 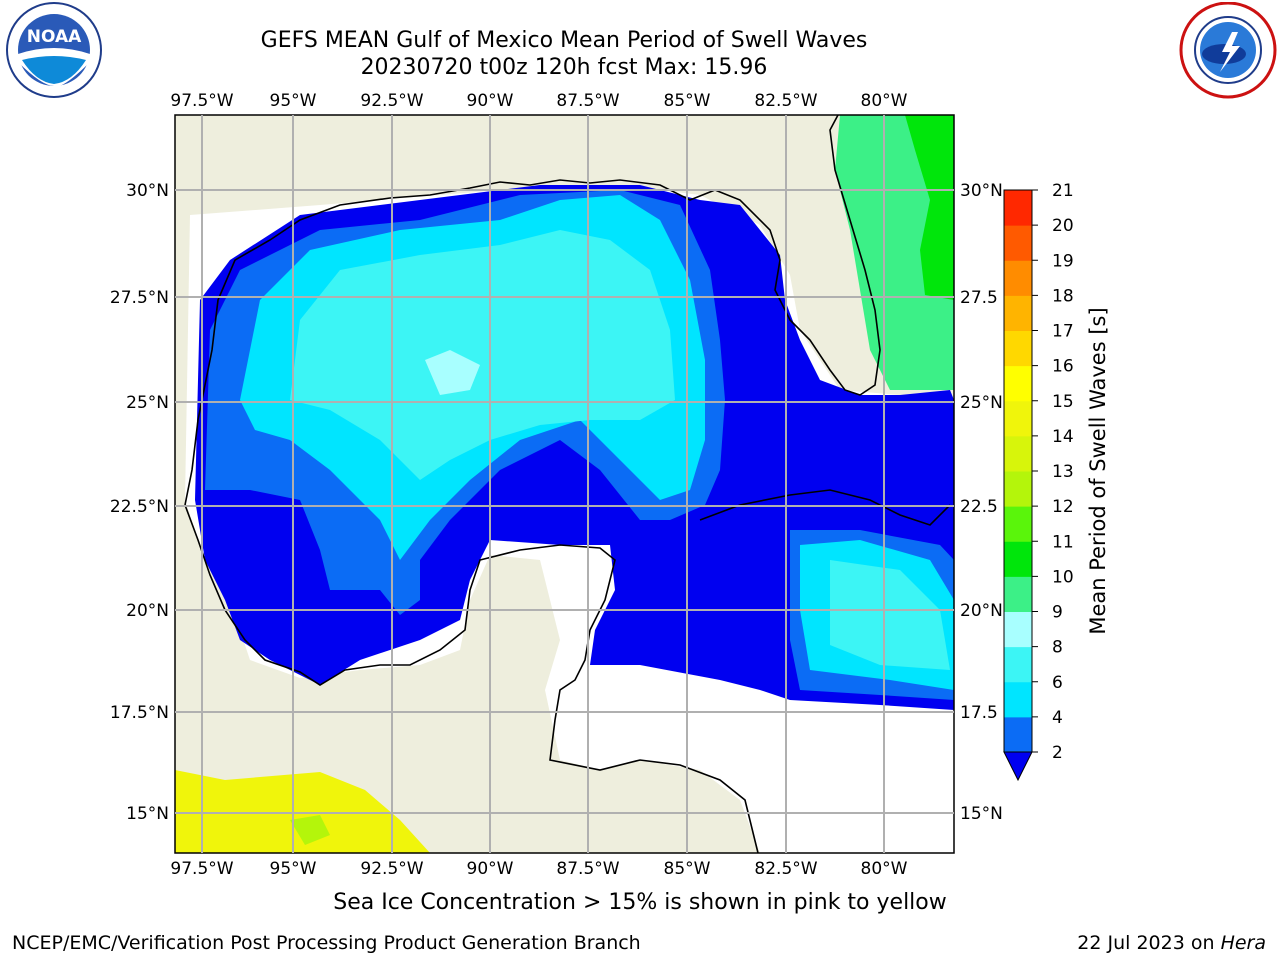 What do you see at coordinates (981, 191) in the screenshot?
I see `latitude-label-right: 30°N` at bounding box center [981, 191].